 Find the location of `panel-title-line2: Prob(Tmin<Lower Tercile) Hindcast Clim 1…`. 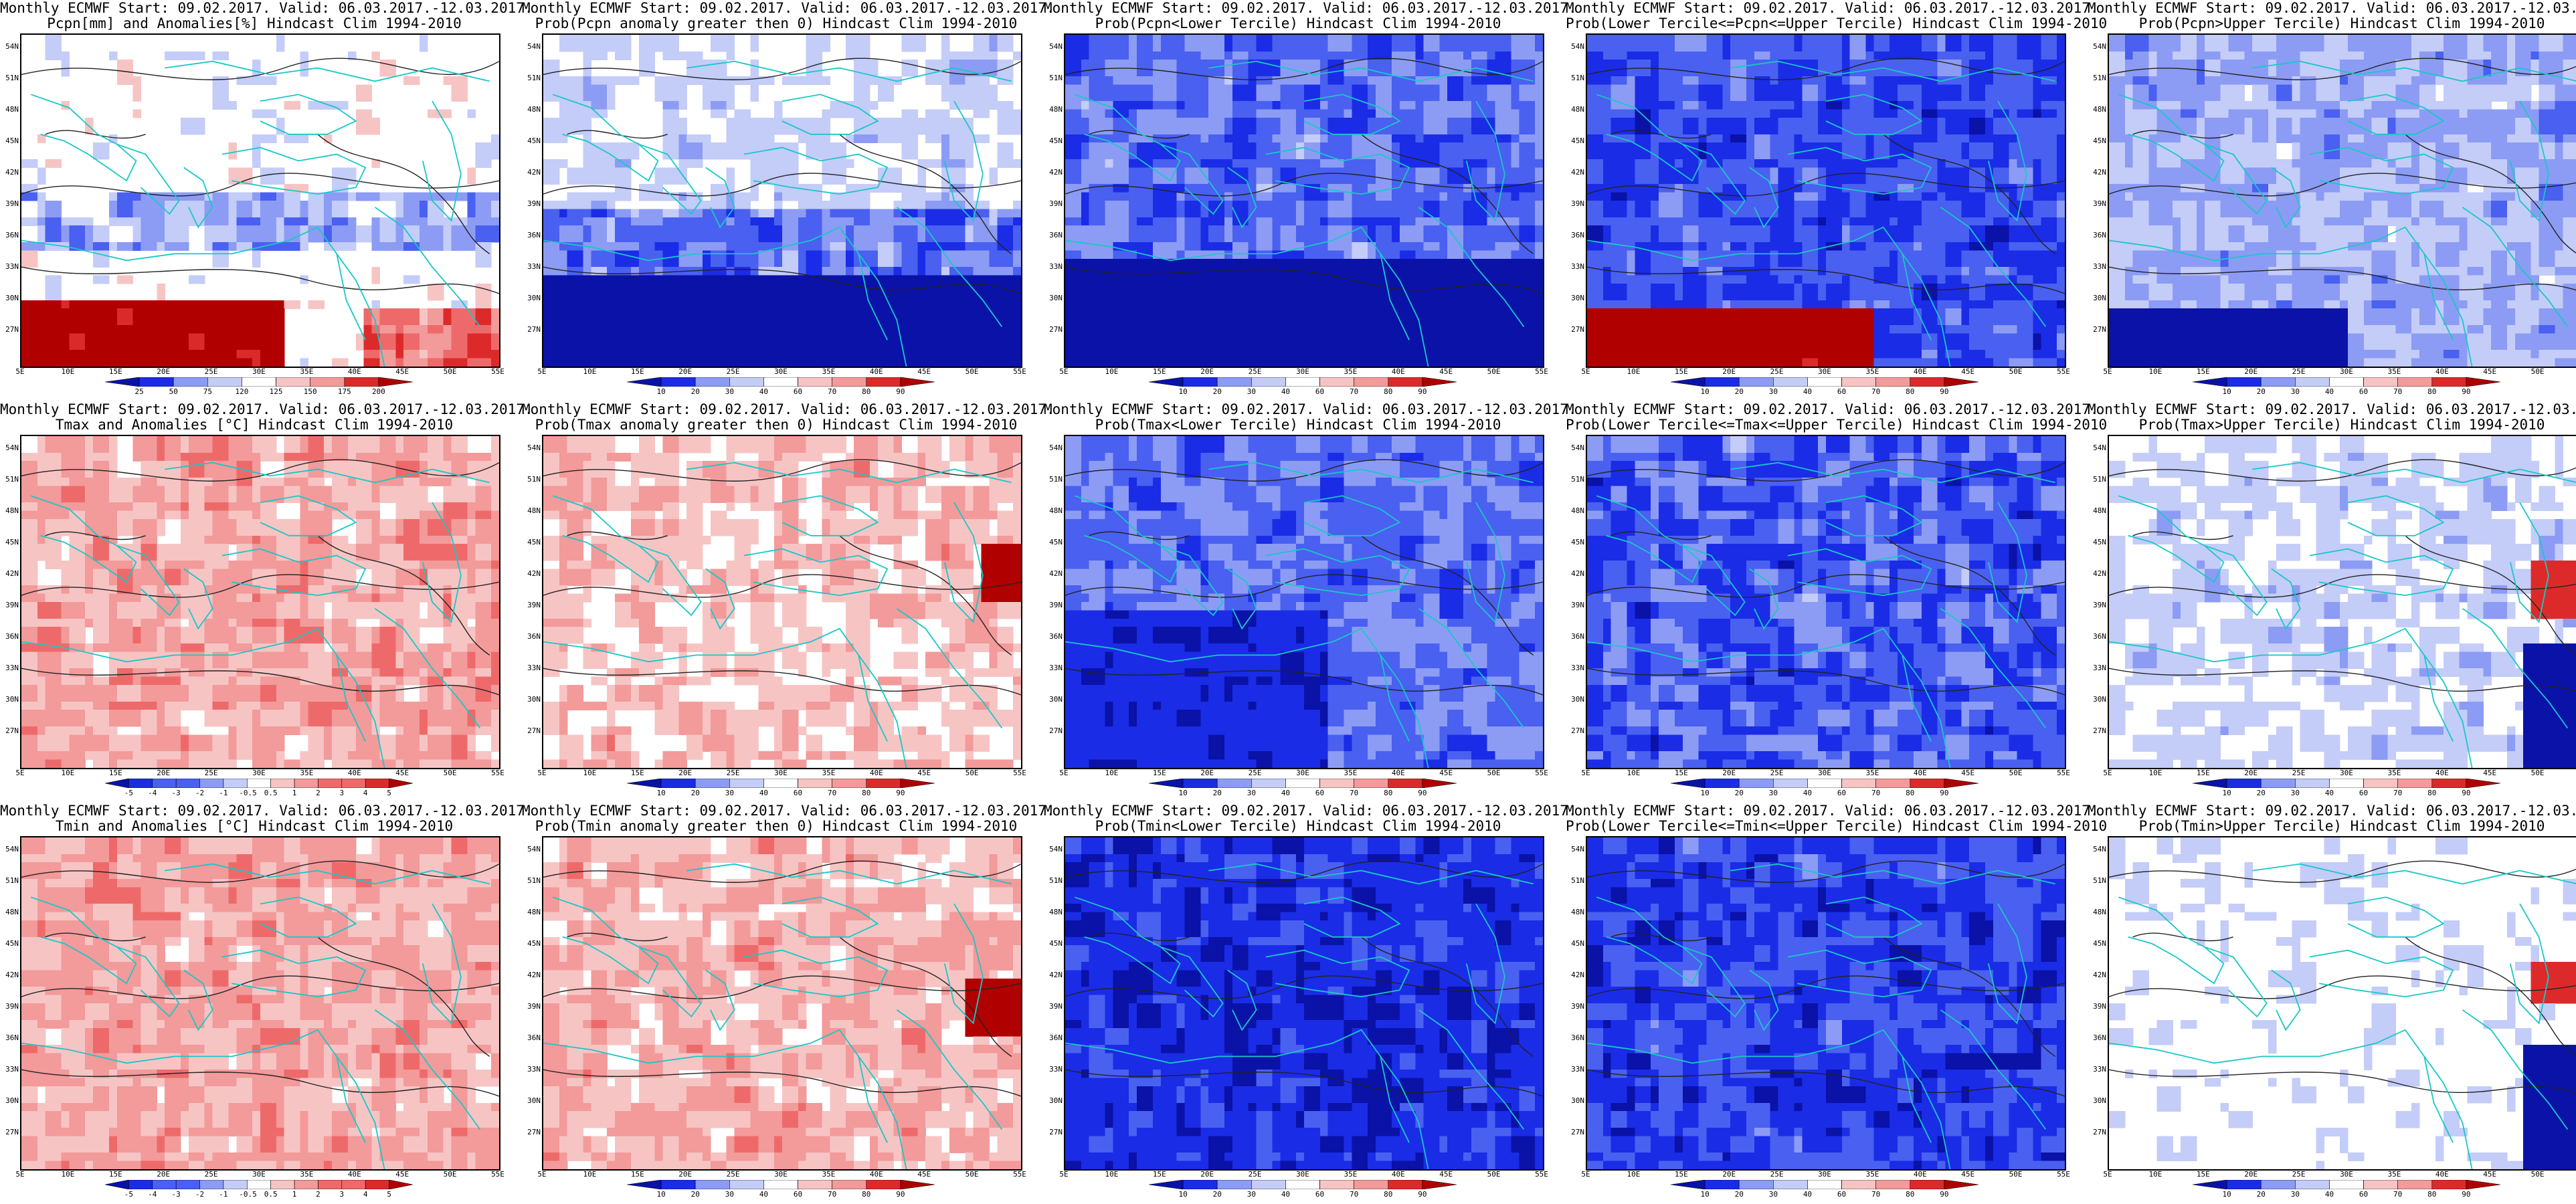

panel-title-line2: Prob(Tmin<Lower Tercile) Hindcast Clim 1… is located at coordinates (1298, 826).